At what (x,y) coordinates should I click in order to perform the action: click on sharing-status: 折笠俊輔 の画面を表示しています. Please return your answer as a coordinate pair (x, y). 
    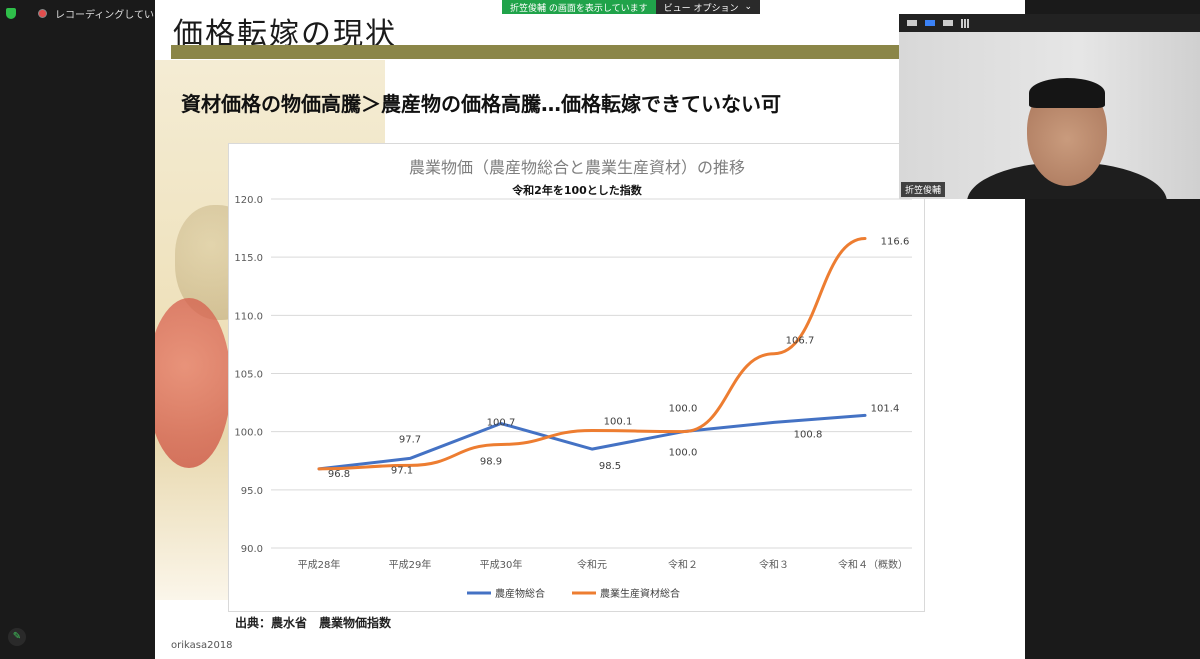
    Looking at the image, I should click on (579, 7).